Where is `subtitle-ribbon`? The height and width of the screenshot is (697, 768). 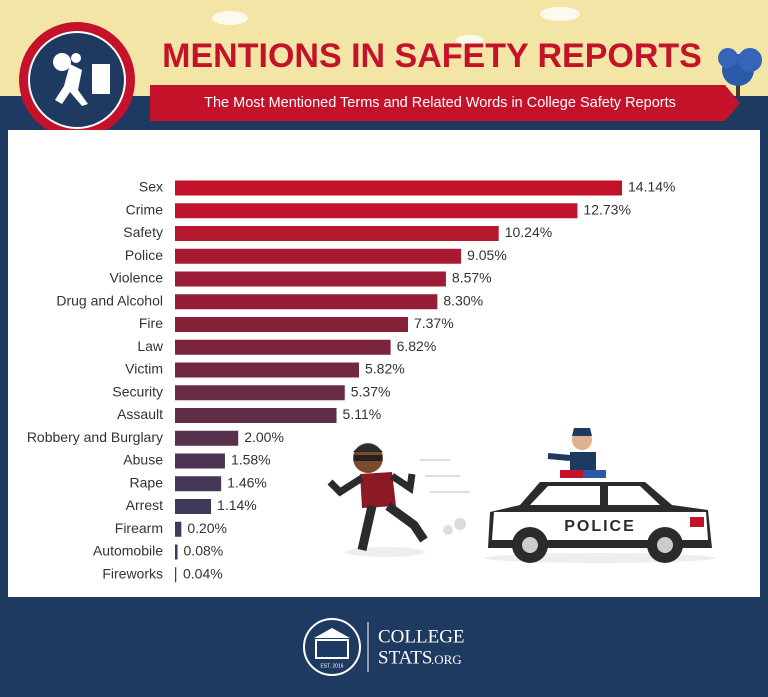
subtitle-ribbon is located at coordinates (445, 103).